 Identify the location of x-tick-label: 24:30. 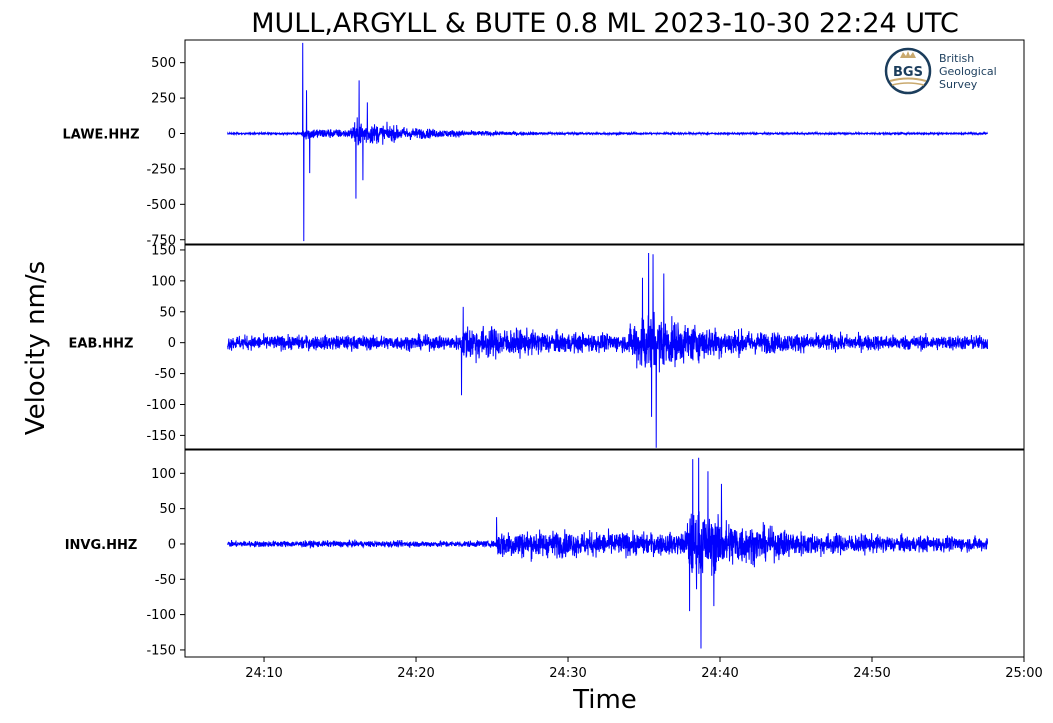
(567, 673).